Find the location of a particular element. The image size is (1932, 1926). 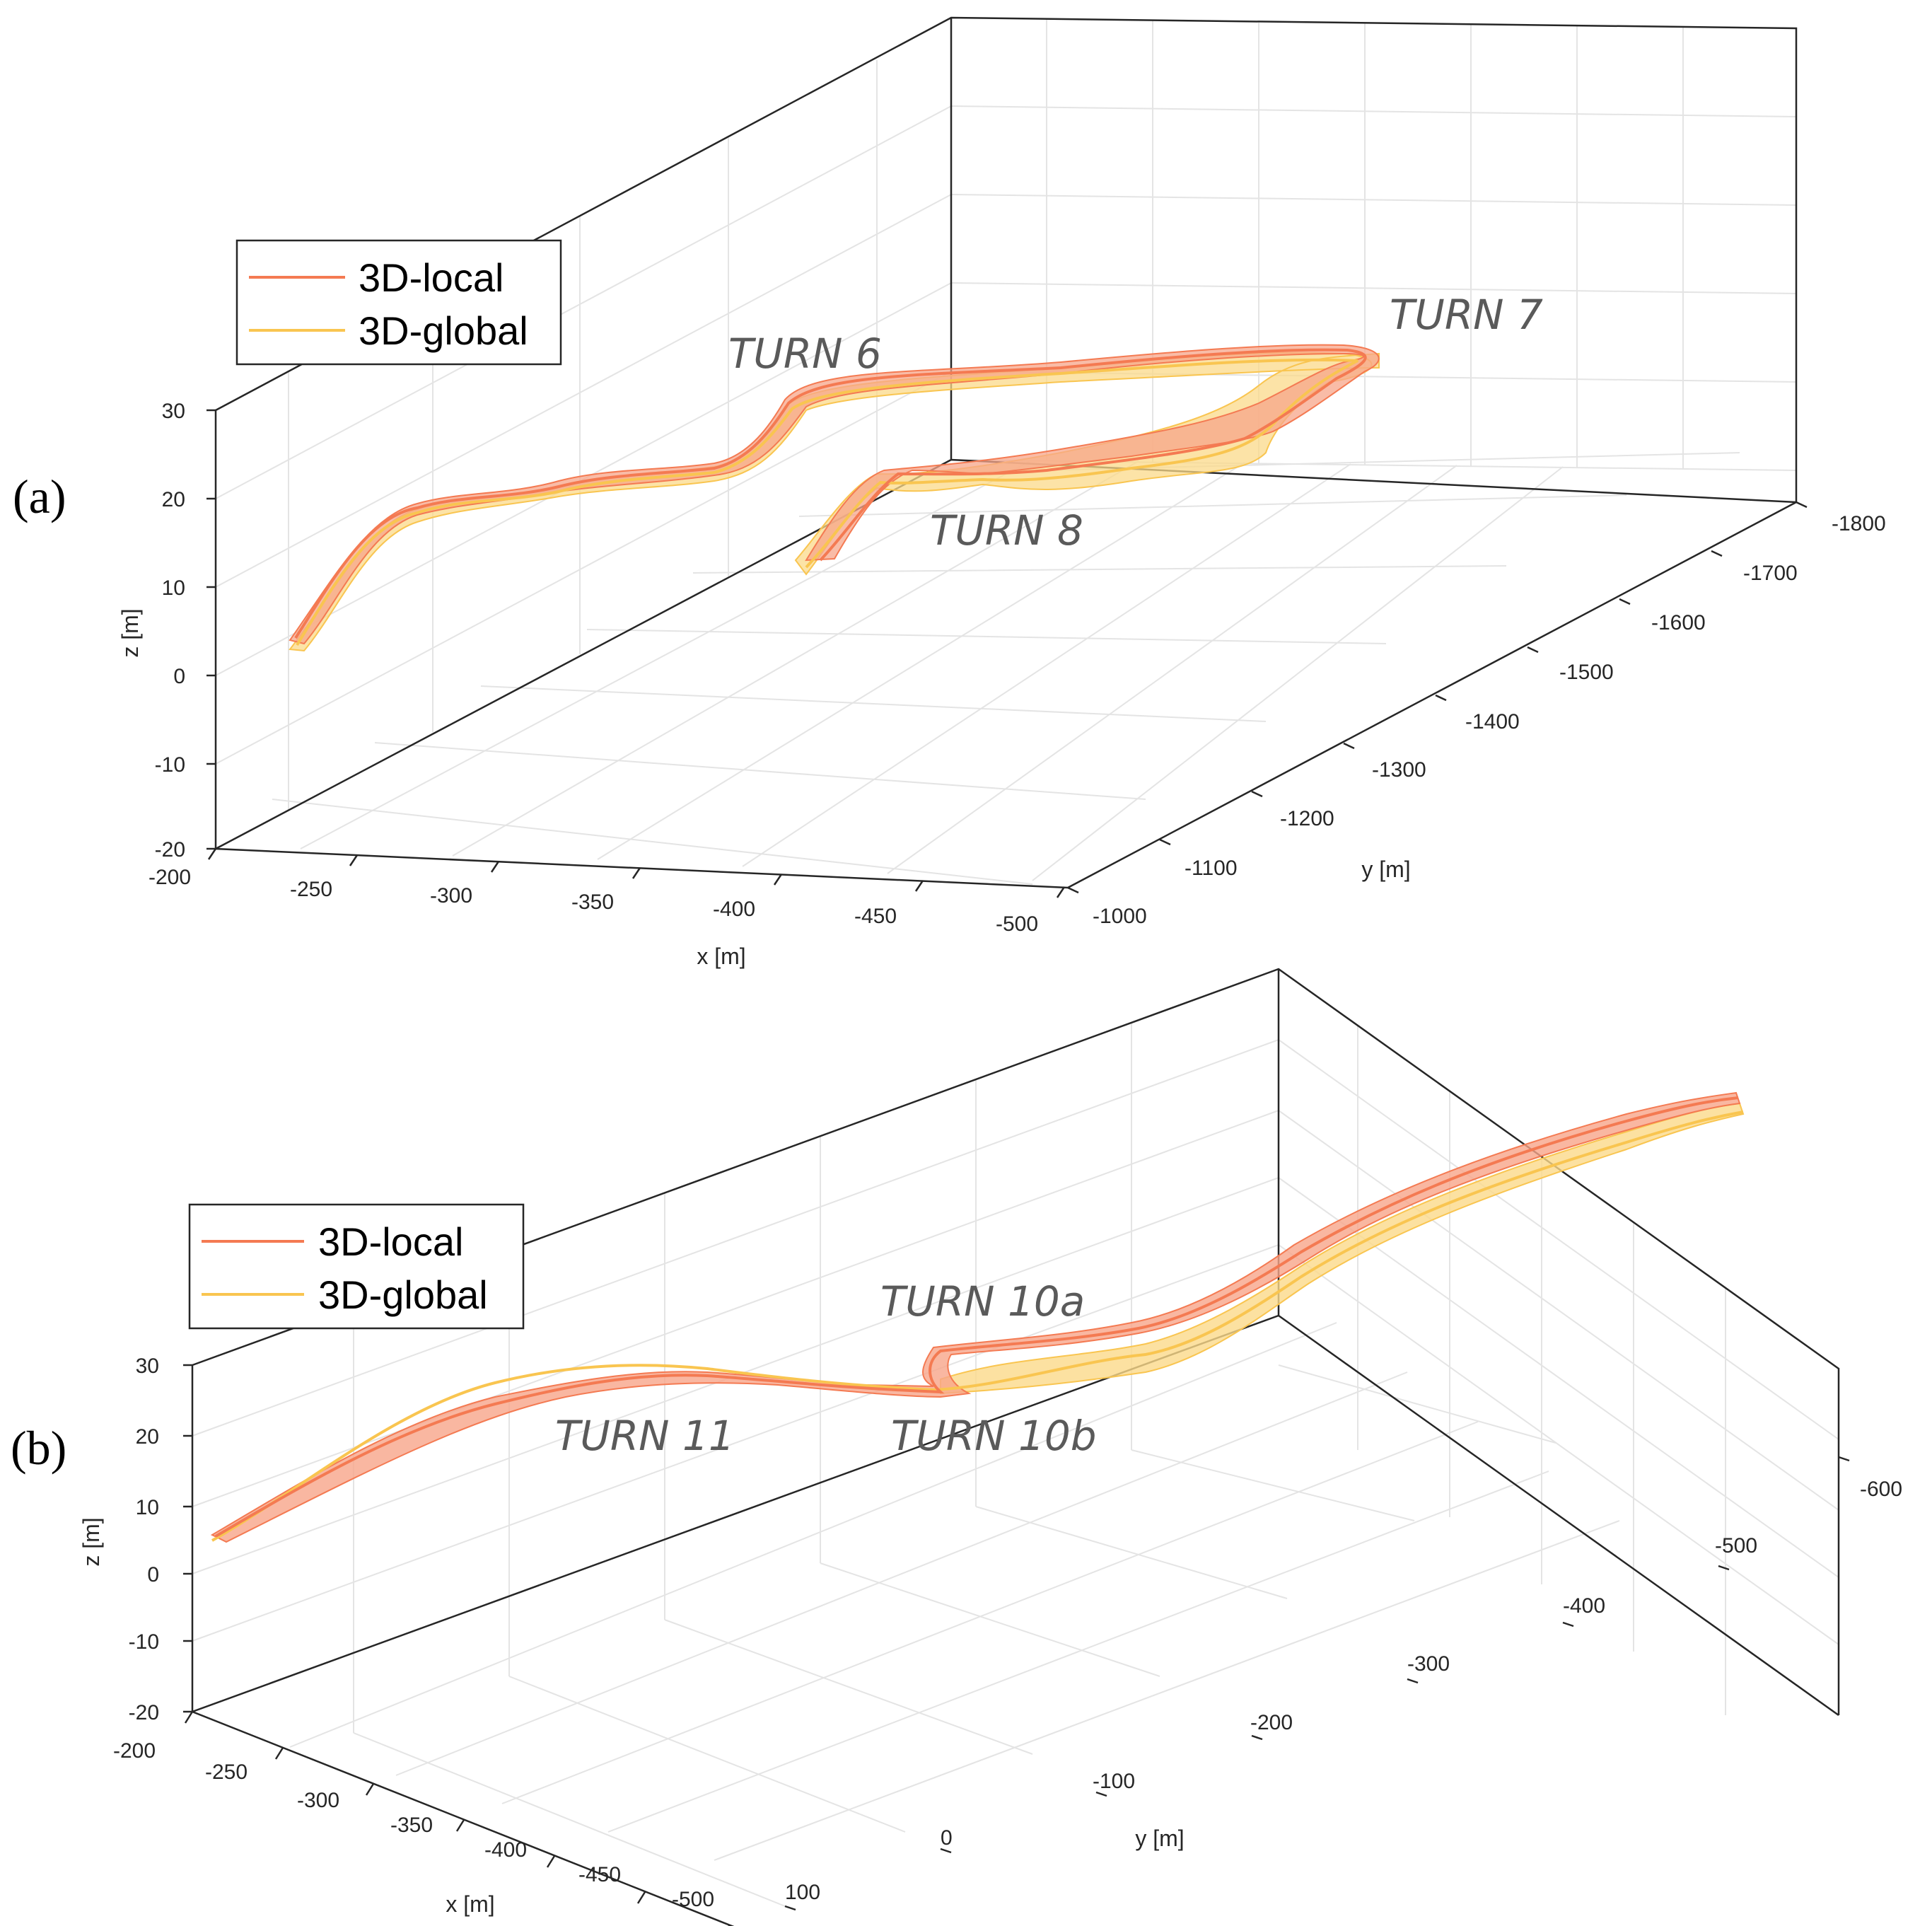

series-band-3D-global is located at coordinates (1342, 1248).